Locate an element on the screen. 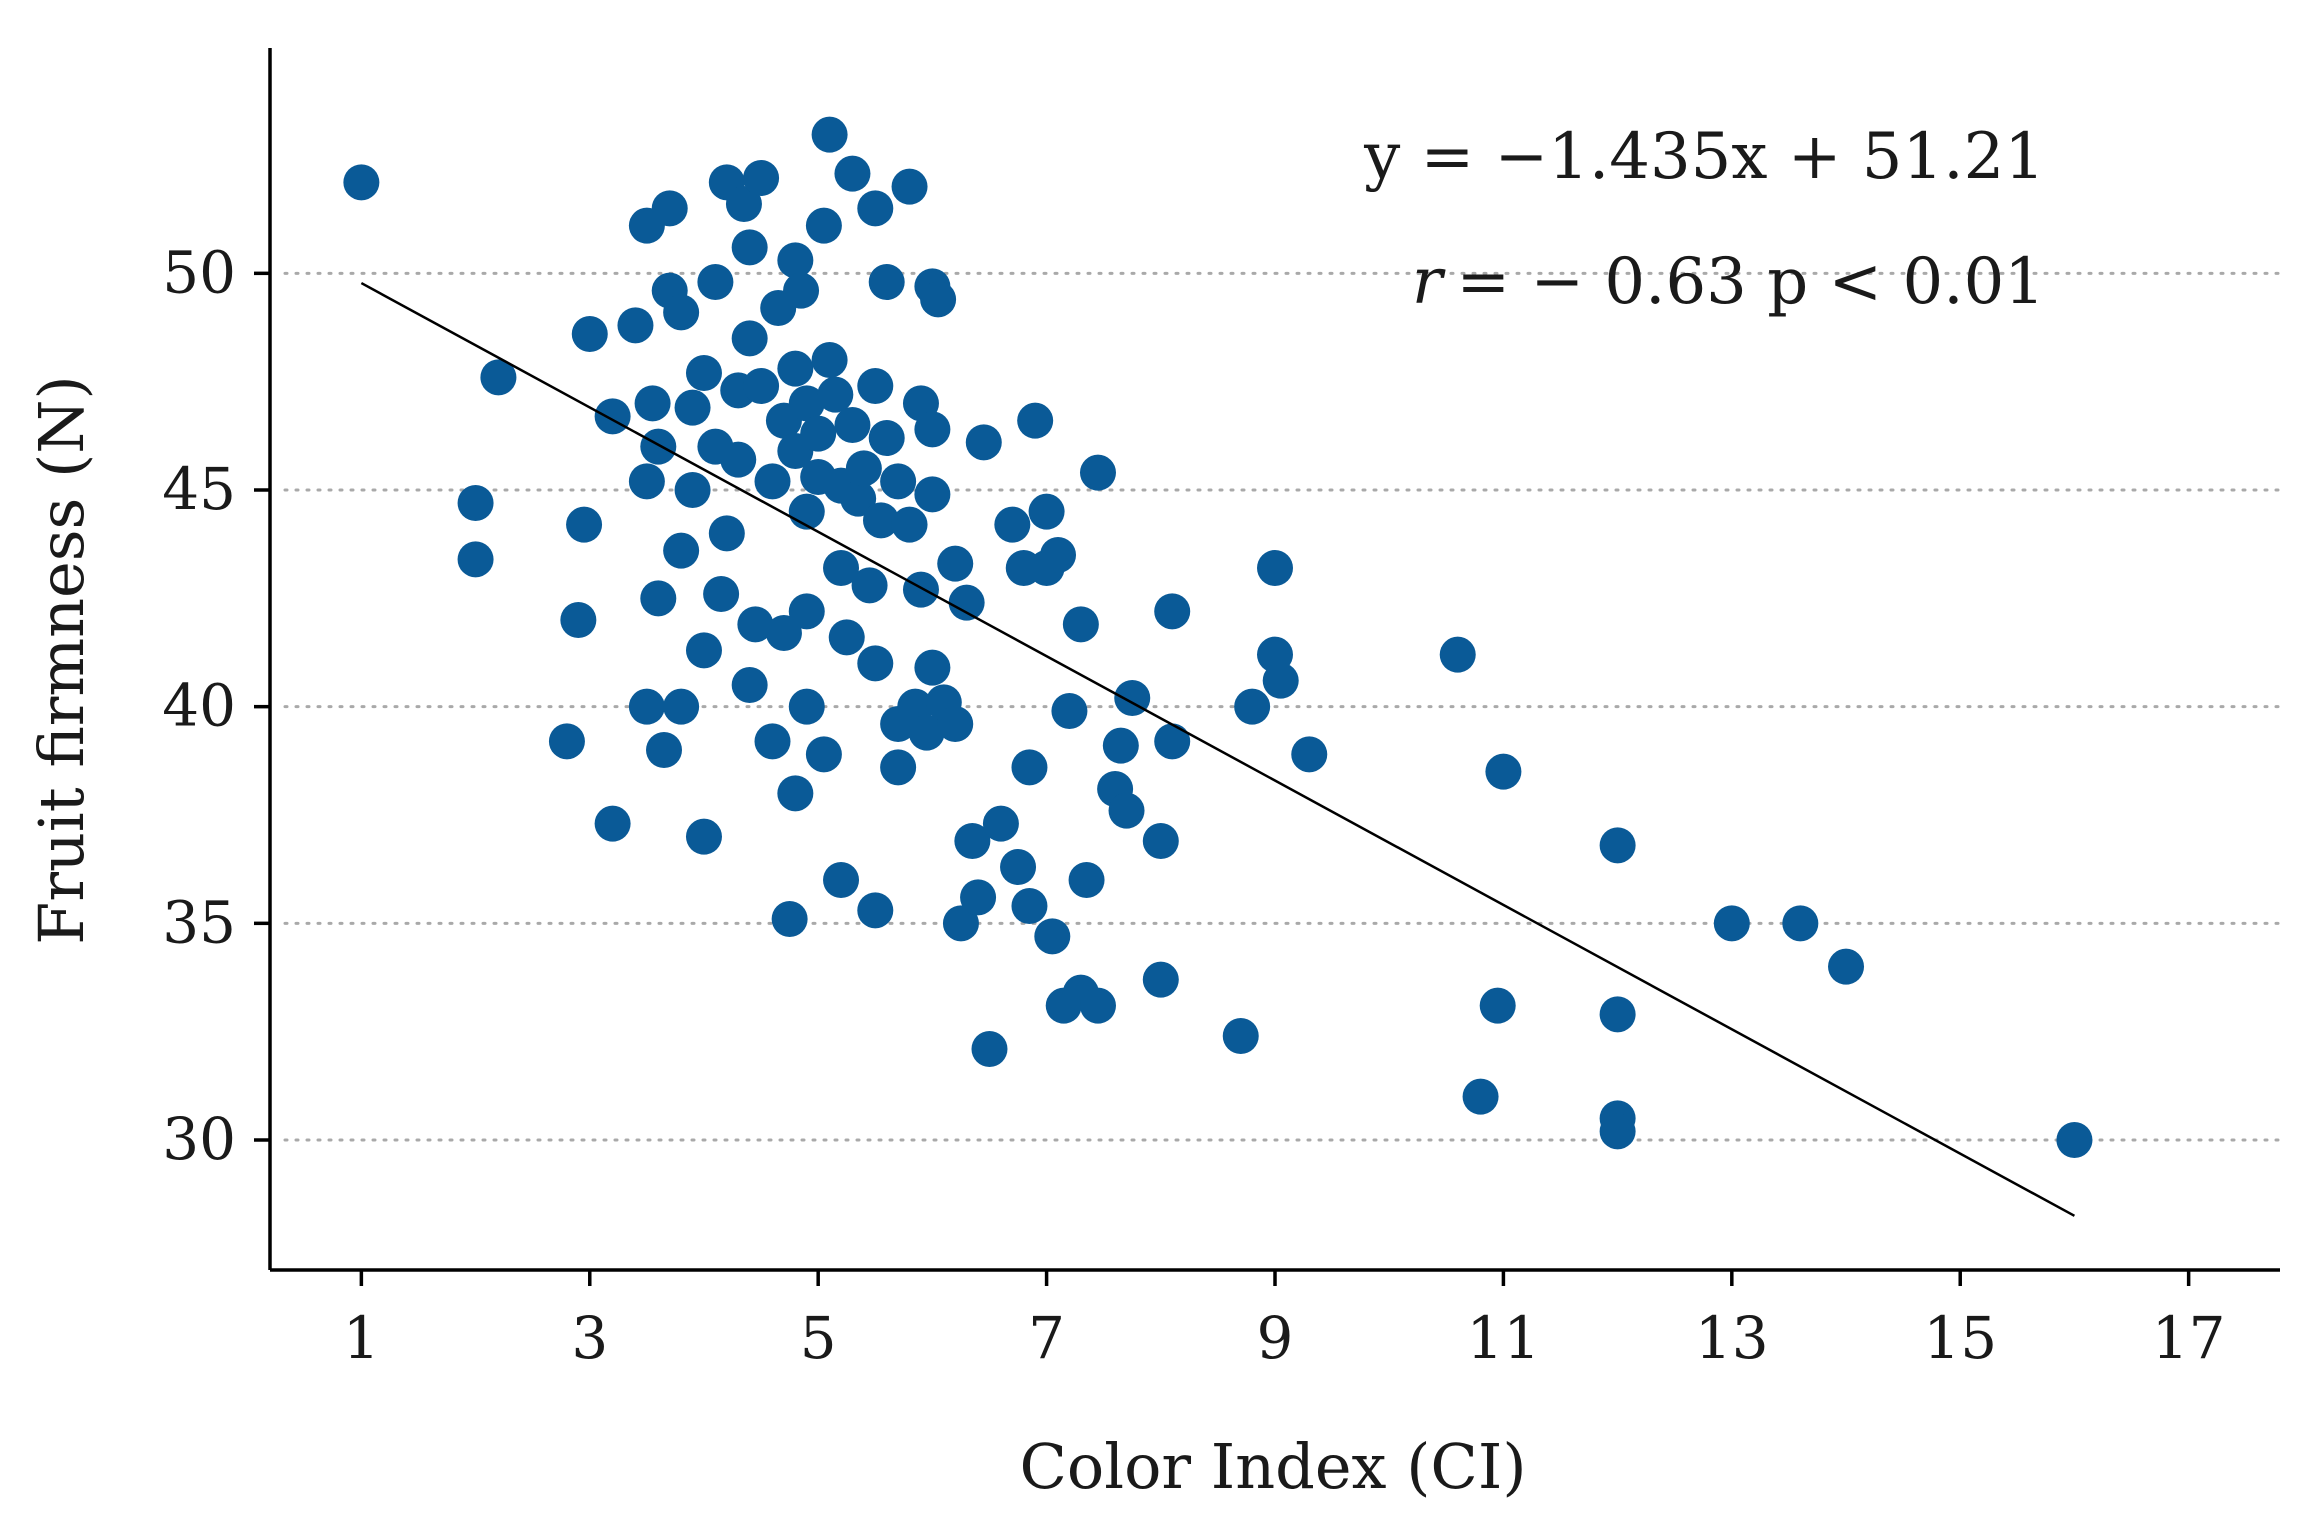 The height and width of the screenshot is (1519, 2311). x-tick-label-15: 15 is located at coordinates (1960, 1338).